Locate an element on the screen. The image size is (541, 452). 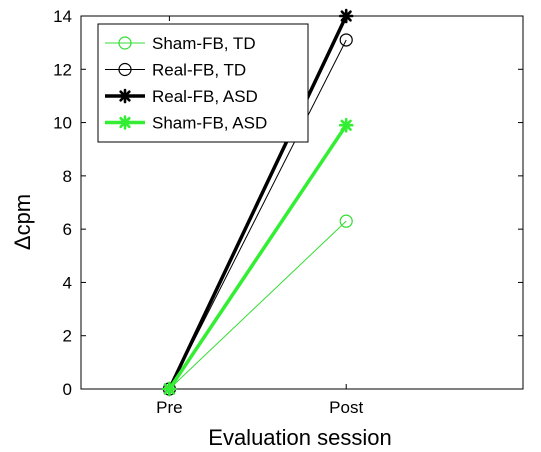
legend-entry: Real-FB, ASD is located at coordinates (181, 96).